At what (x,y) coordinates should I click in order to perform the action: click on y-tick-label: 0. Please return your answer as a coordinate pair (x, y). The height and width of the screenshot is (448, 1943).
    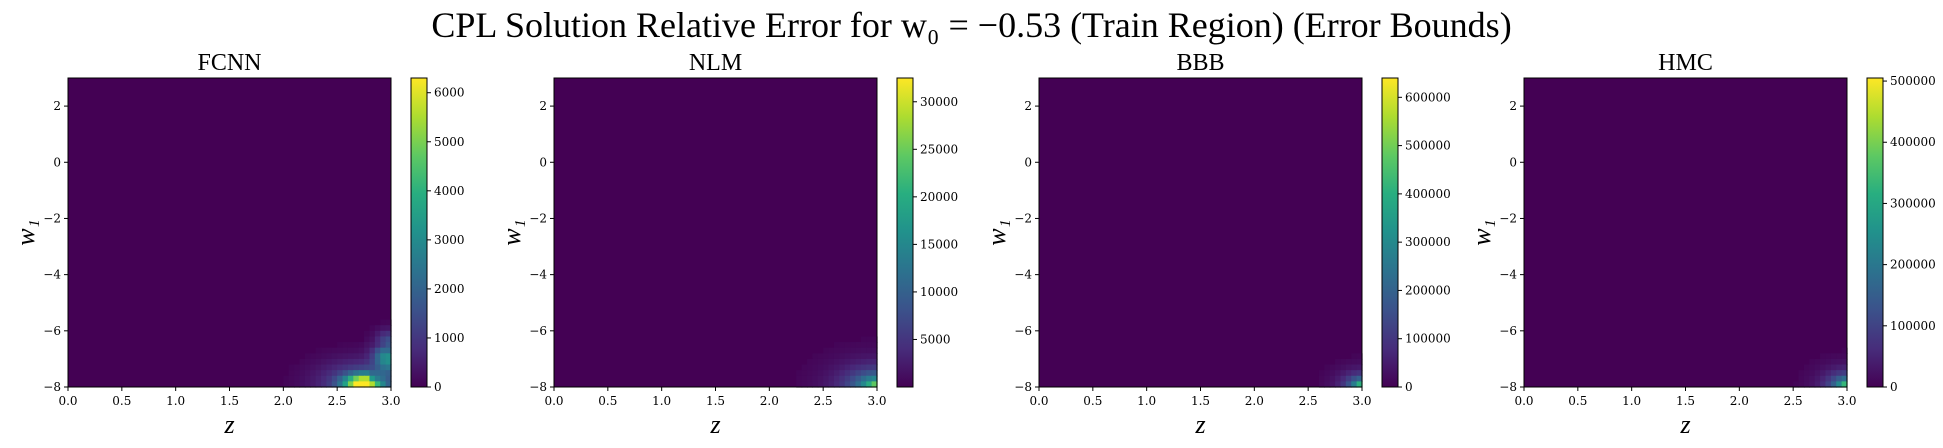
    Looking at the image, I should click on (57, 162).